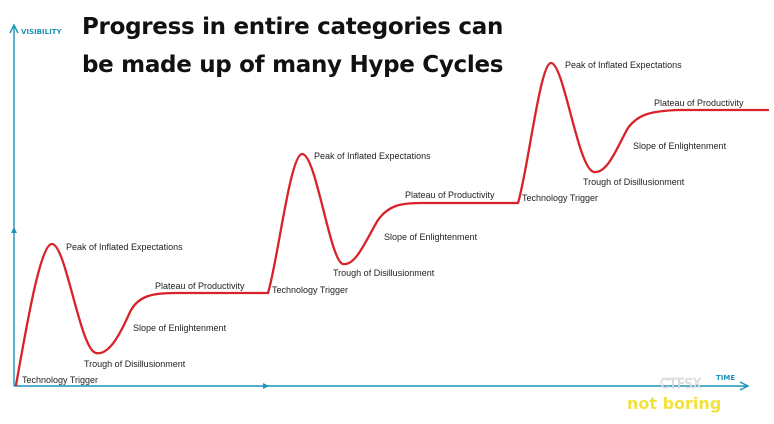 This screenshot has height=424, width=774. I want to click on cycle-3-technology-trigger: Technology Trigger, so click(560, 198).